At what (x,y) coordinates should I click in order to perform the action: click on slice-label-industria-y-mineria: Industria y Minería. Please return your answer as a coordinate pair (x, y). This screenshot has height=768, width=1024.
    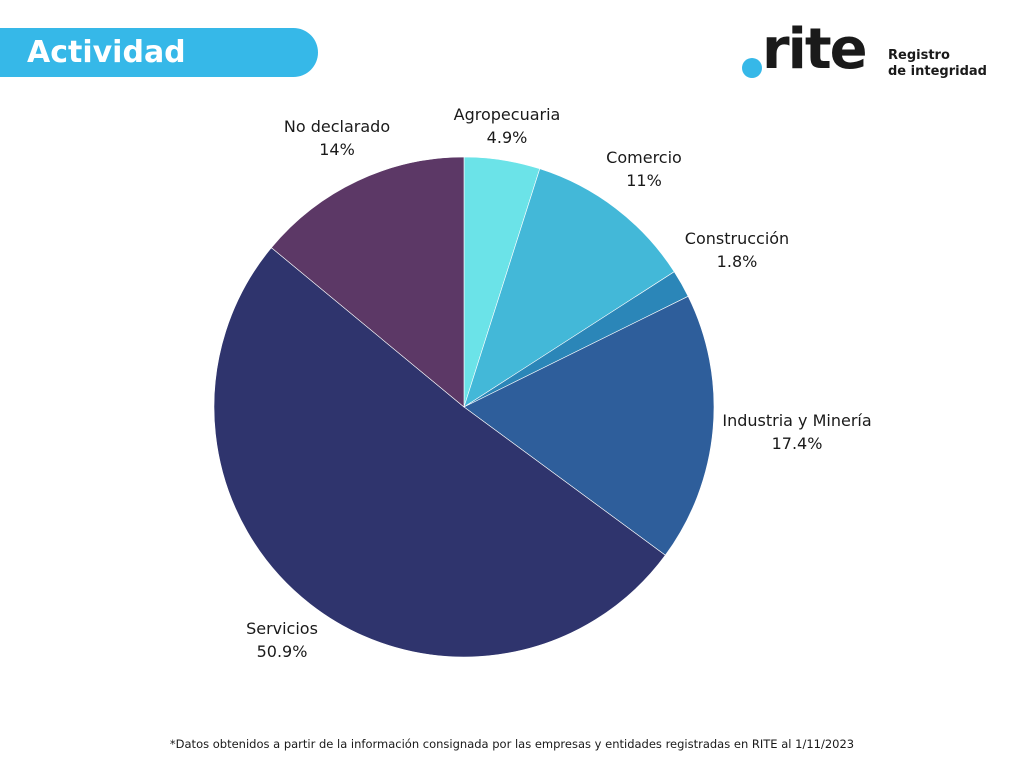
    Looking at the image, I should click on (796, 420).